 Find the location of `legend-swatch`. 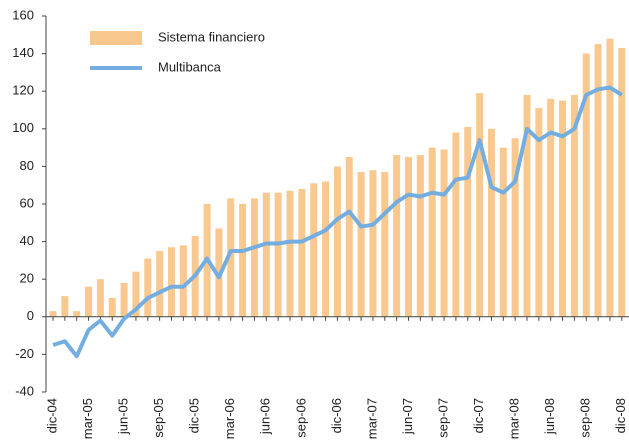

legend-swatch is located at coordinates (116, 38).